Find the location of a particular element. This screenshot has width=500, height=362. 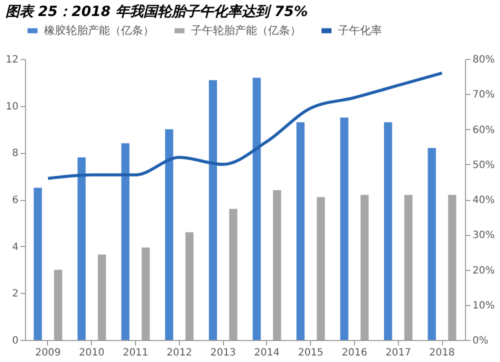

y2-tick-label: 50% is located at coordinates (483, 165).